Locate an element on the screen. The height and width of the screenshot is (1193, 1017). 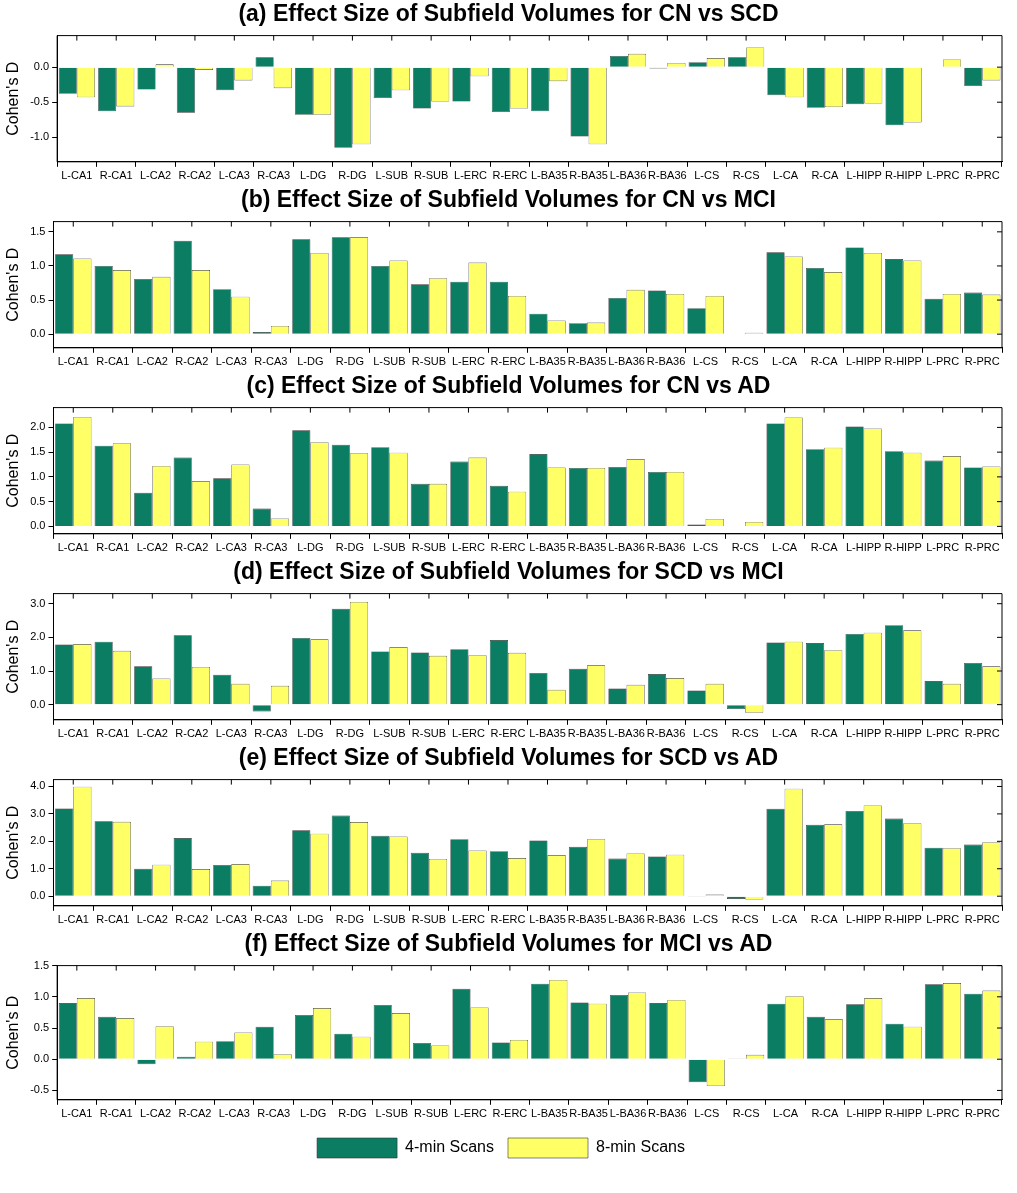
y-tick-label: 4.0 is located at coordinates (38, 785).